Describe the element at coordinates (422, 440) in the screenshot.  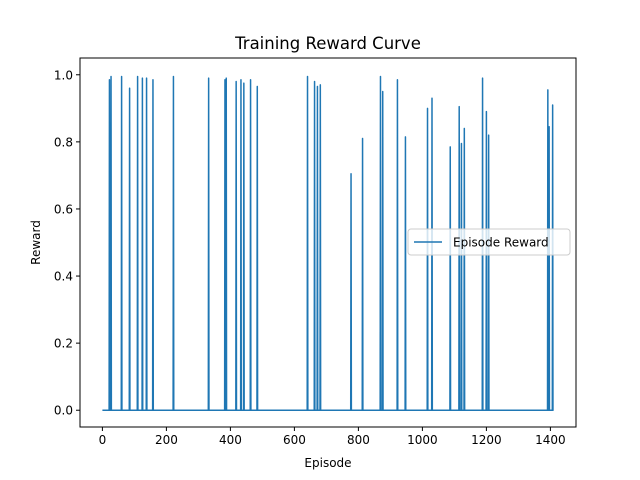
I see `x-tick-label-1000: 1000` at that location.